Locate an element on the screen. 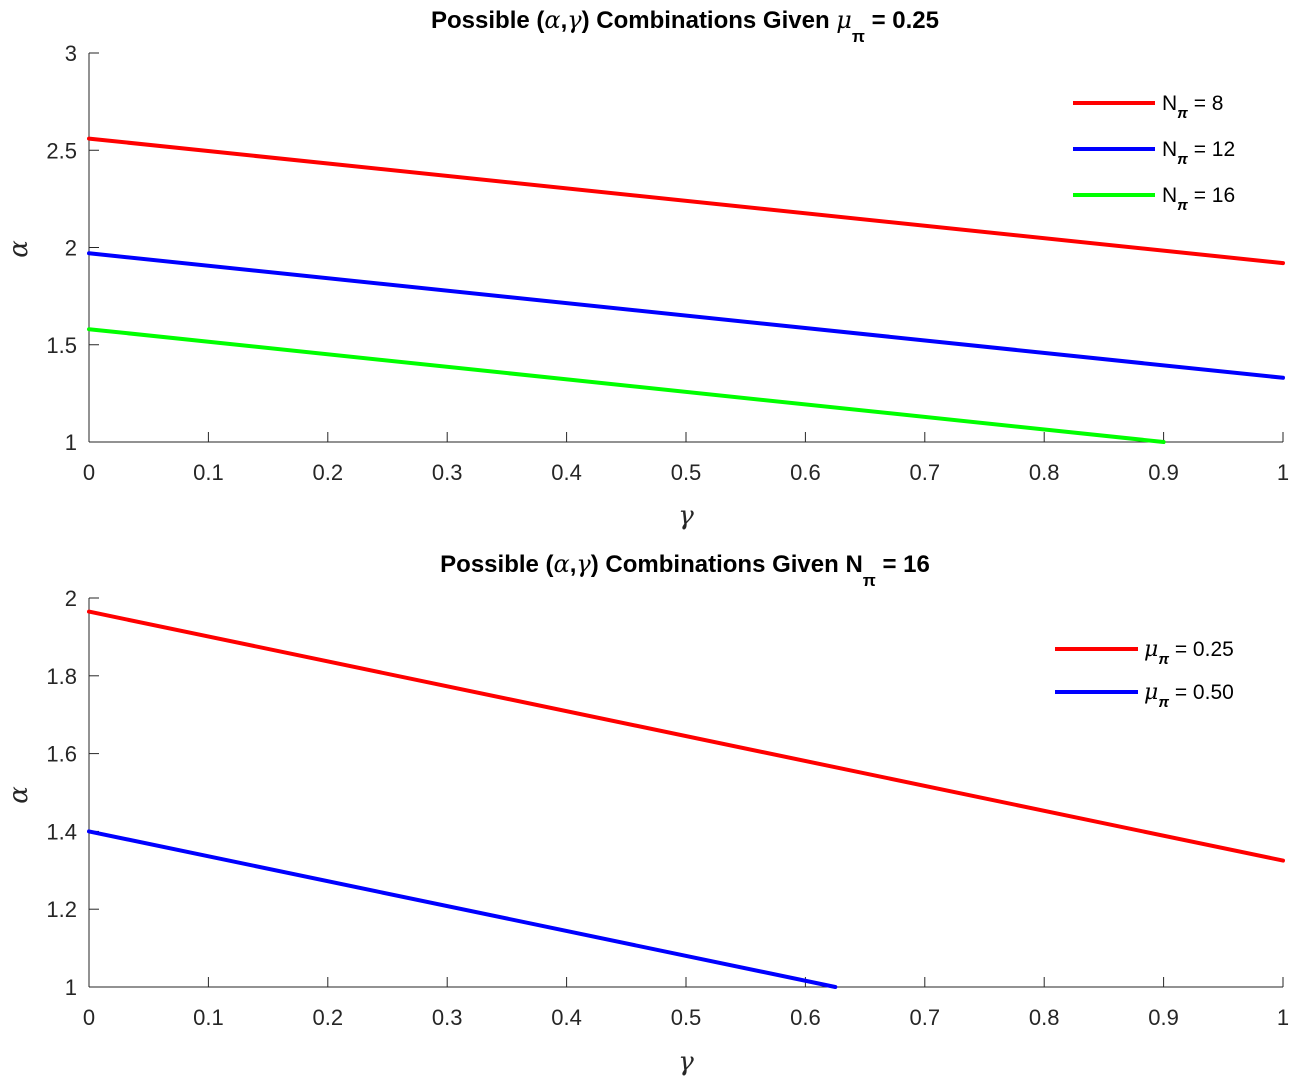 The image size is (1294, 1078). top-plot-y-tick-label: 2.5 is located at coordinates (61, 150).